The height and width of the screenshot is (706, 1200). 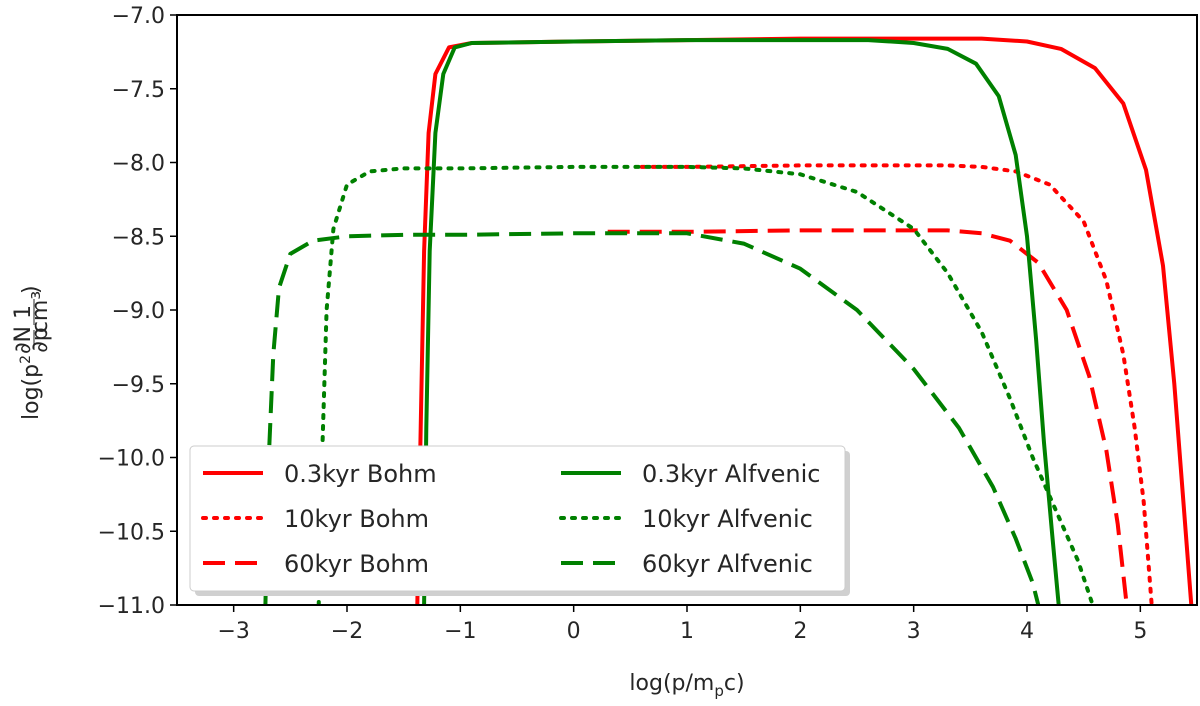 I want to click on x-tick-label: −2, so click(x=347, y=631).